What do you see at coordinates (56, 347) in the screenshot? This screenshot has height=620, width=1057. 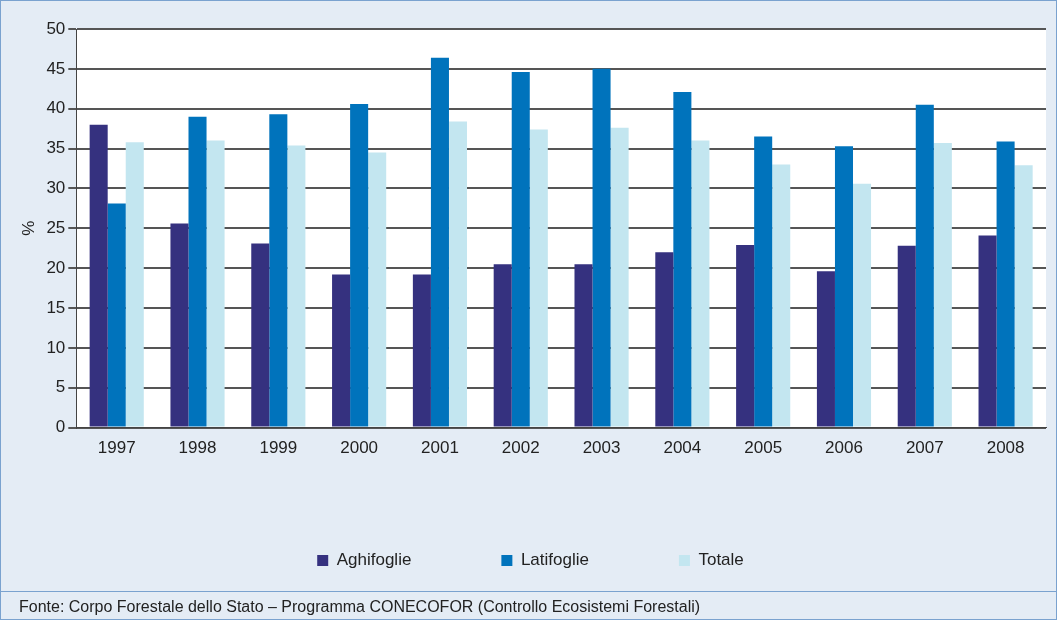 I see `y-tick-label: 10` at bounding box center [56, 347].